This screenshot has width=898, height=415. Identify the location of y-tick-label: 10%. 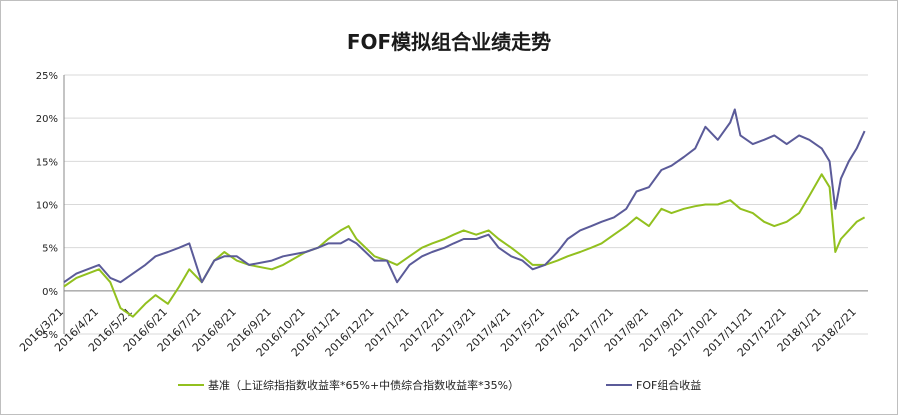
(47, 206).